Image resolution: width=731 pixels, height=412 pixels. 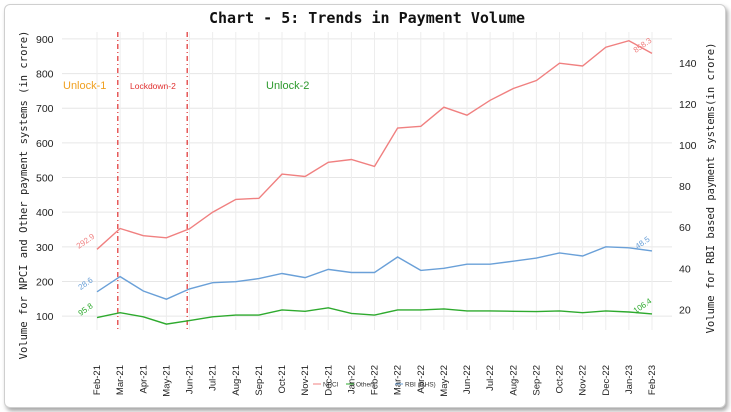 I want to click on phase-label: Unlock-1, so click(x=84, y=86).